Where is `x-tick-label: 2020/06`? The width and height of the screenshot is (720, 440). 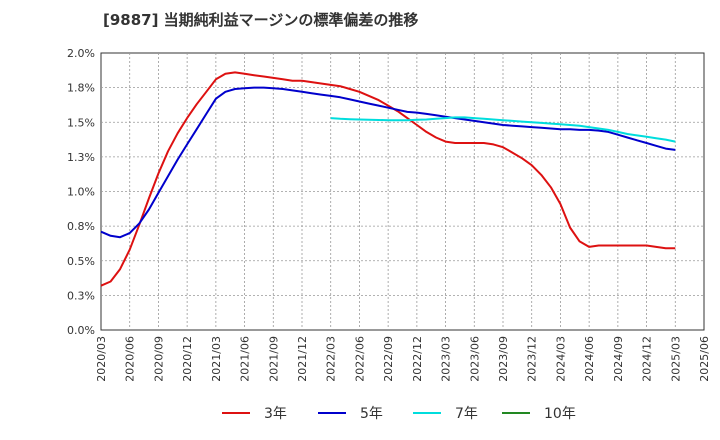
x-tick-label: 2020/06 is located at coordinates (130, 359).